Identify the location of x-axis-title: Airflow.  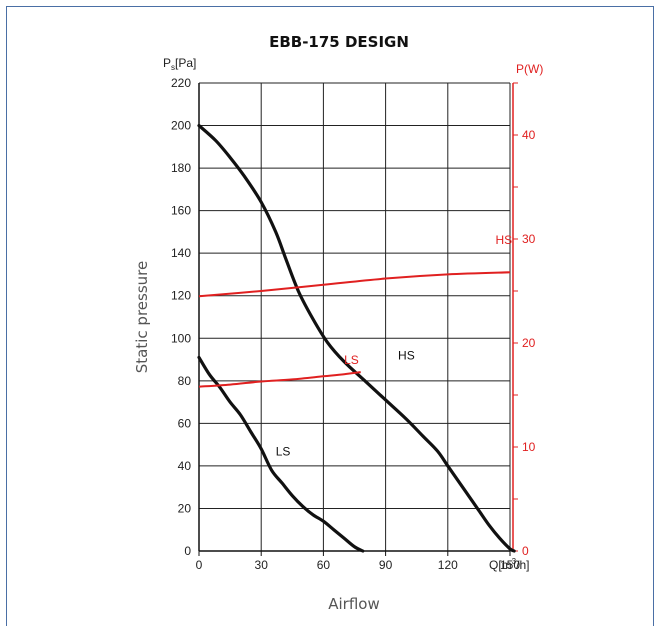
(354, 604).